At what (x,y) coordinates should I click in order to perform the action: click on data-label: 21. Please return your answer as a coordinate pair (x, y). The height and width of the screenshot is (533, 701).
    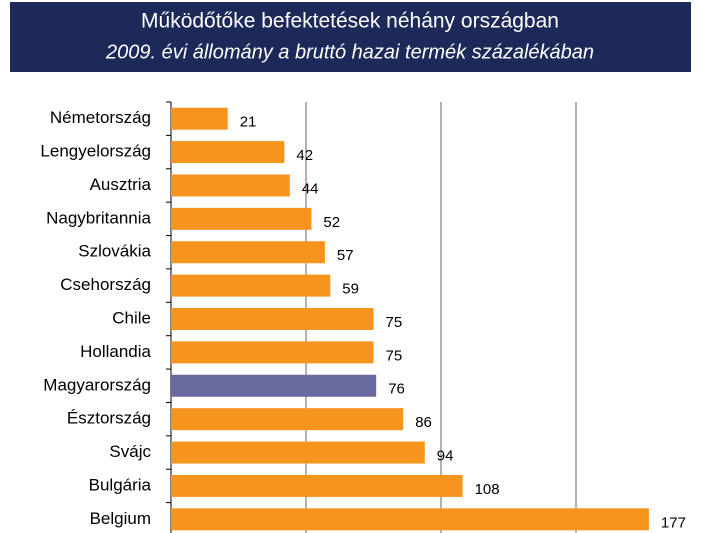
    Looking at the image, I should click on (248, 122).